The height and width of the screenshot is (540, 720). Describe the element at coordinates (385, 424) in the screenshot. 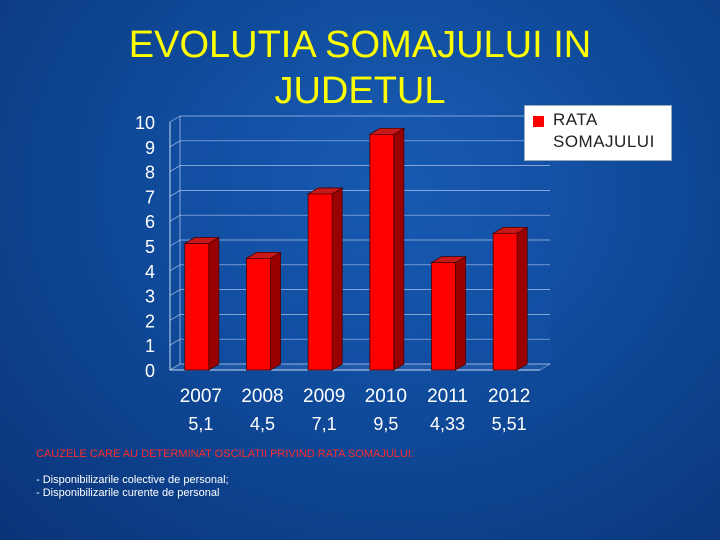

I see `value-label: 9,5` at that location.